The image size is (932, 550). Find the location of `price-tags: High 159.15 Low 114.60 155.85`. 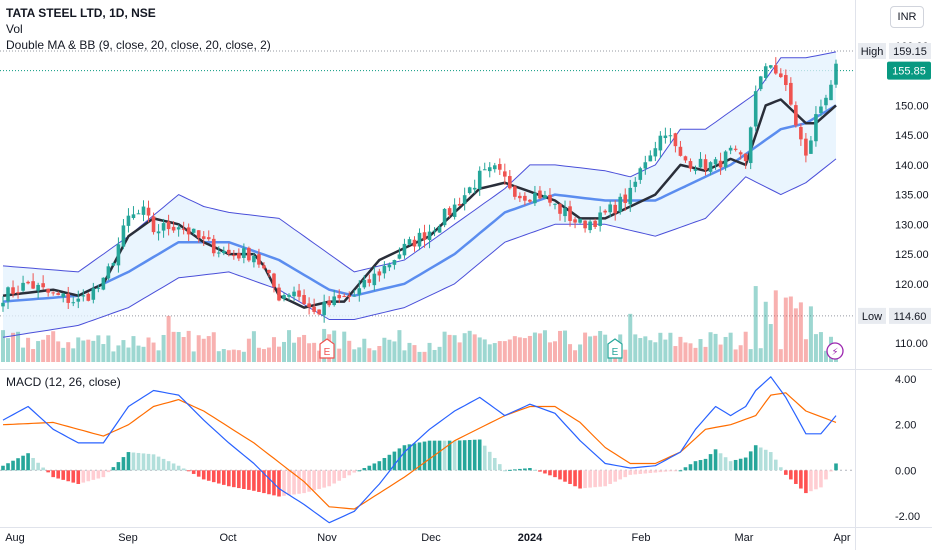

price-tags: High 159.15 Low 114.60 155.85 is located at coordinates (894, 183).